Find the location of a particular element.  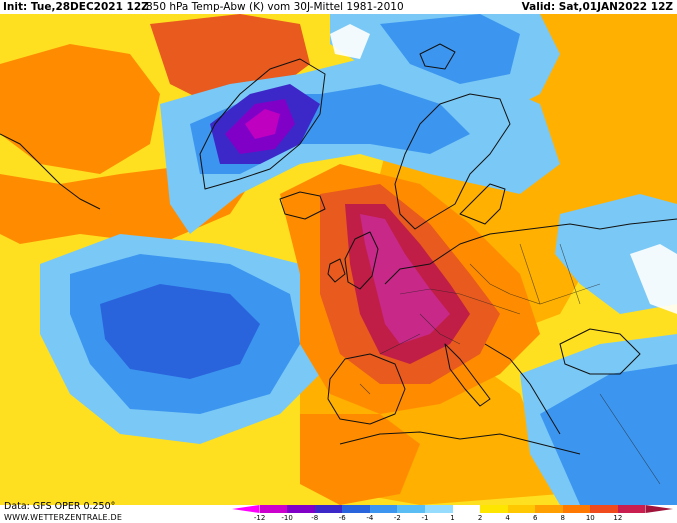

init-time: Init: Tue,28DEC2021 12Z is located at coordinates (76, 7).